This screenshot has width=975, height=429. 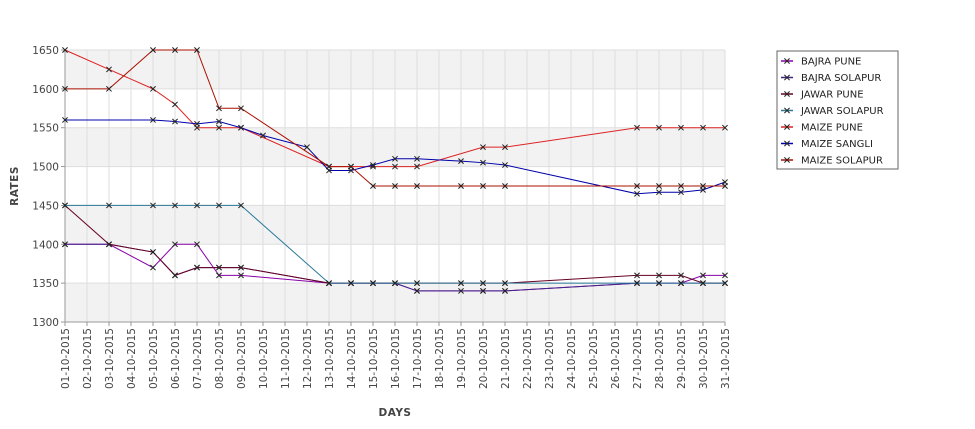 I want to click on x-tick-label: 27-10-2015, so click(x=638, y=358).